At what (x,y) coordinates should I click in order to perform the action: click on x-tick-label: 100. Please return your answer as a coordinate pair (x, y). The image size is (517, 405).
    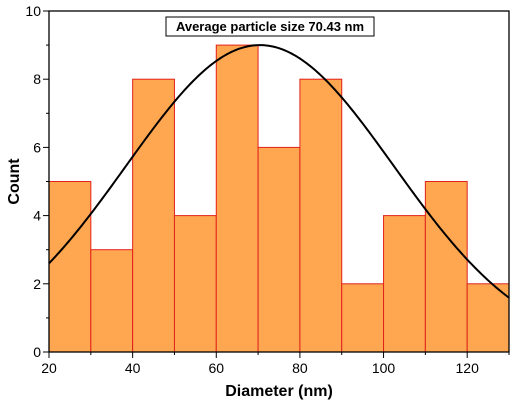
    Looking at the image, I should click on (384, 368).